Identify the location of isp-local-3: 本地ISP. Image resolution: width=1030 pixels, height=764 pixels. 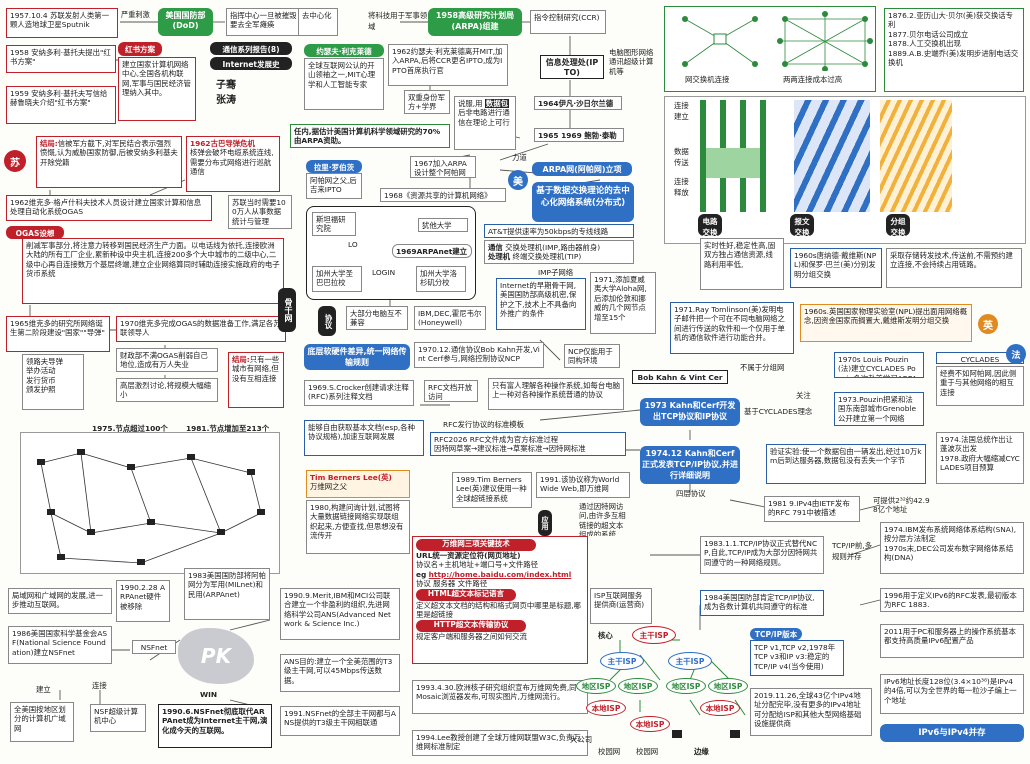
(720, 708).